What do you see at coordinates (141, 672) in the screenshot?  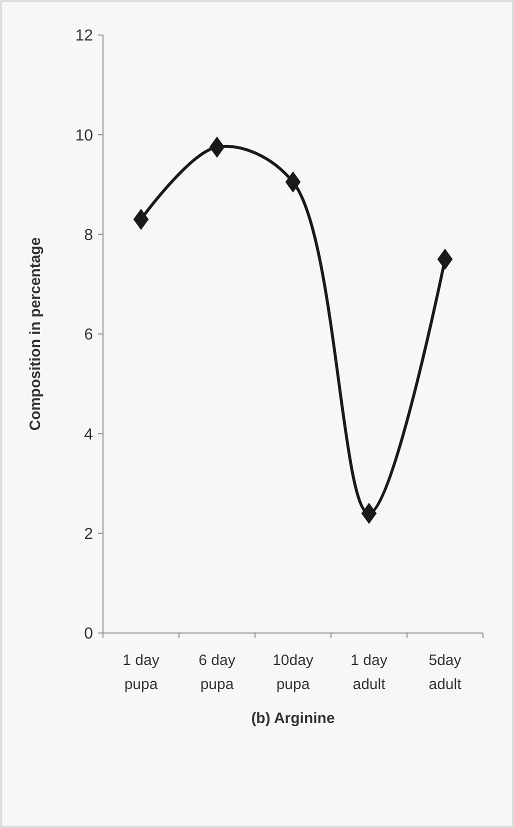 I see `x-tick-label: 1 day pupa` at bounding box center [141, 672].